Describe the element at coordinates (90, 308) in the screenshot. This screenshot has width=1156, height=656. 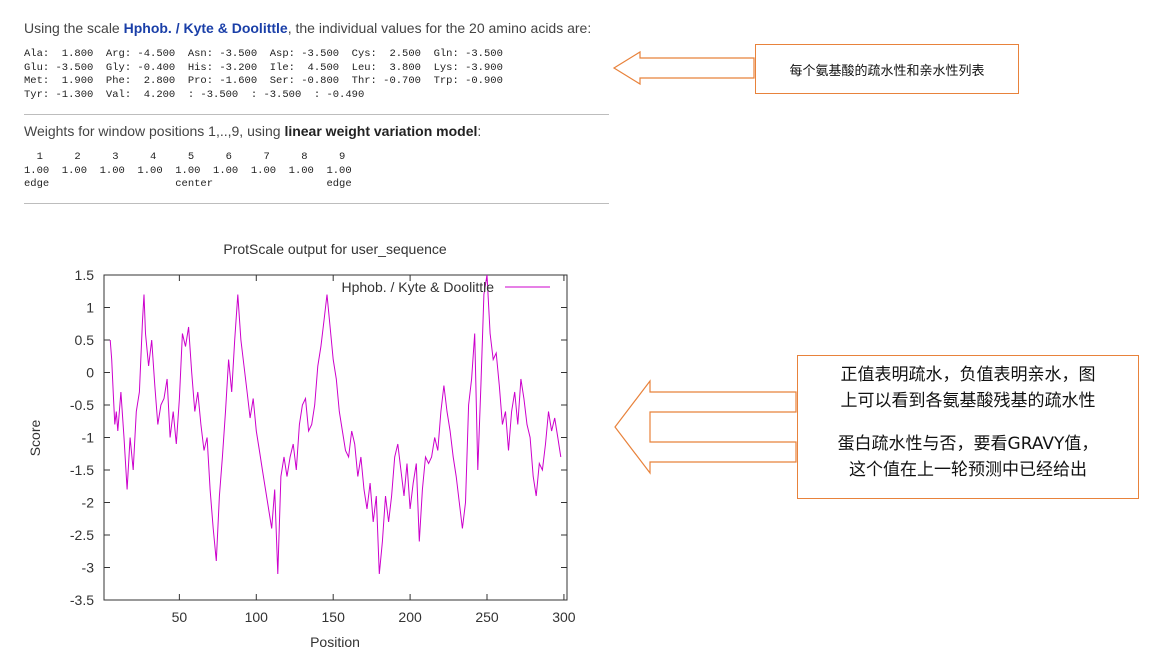
I see `y-tick-label: 1` at that location.